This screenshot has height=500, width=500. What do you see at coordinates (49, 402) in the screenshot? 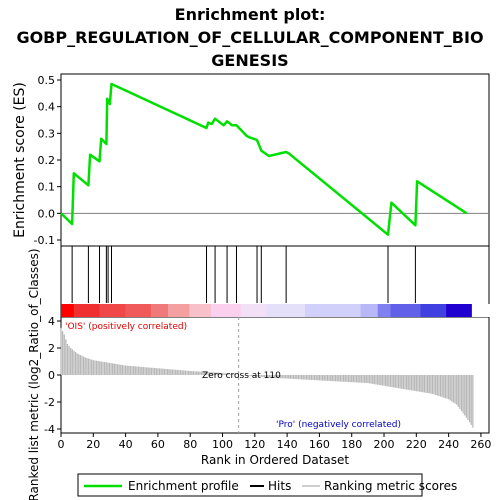
I see `rank-ytick-label: -2` at bounding box center [49, 402].